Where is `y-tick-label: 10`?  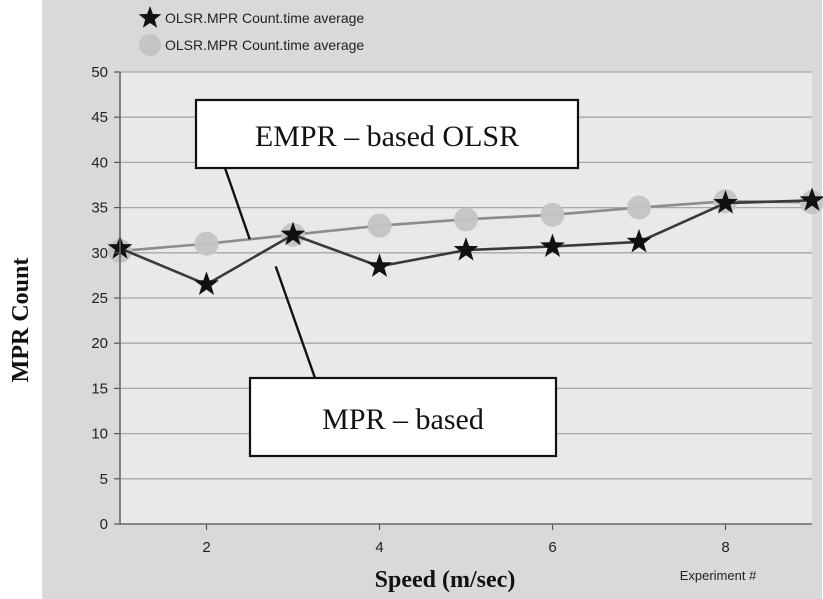
y-tick-label: 10 is located at coordinates (99, 434).